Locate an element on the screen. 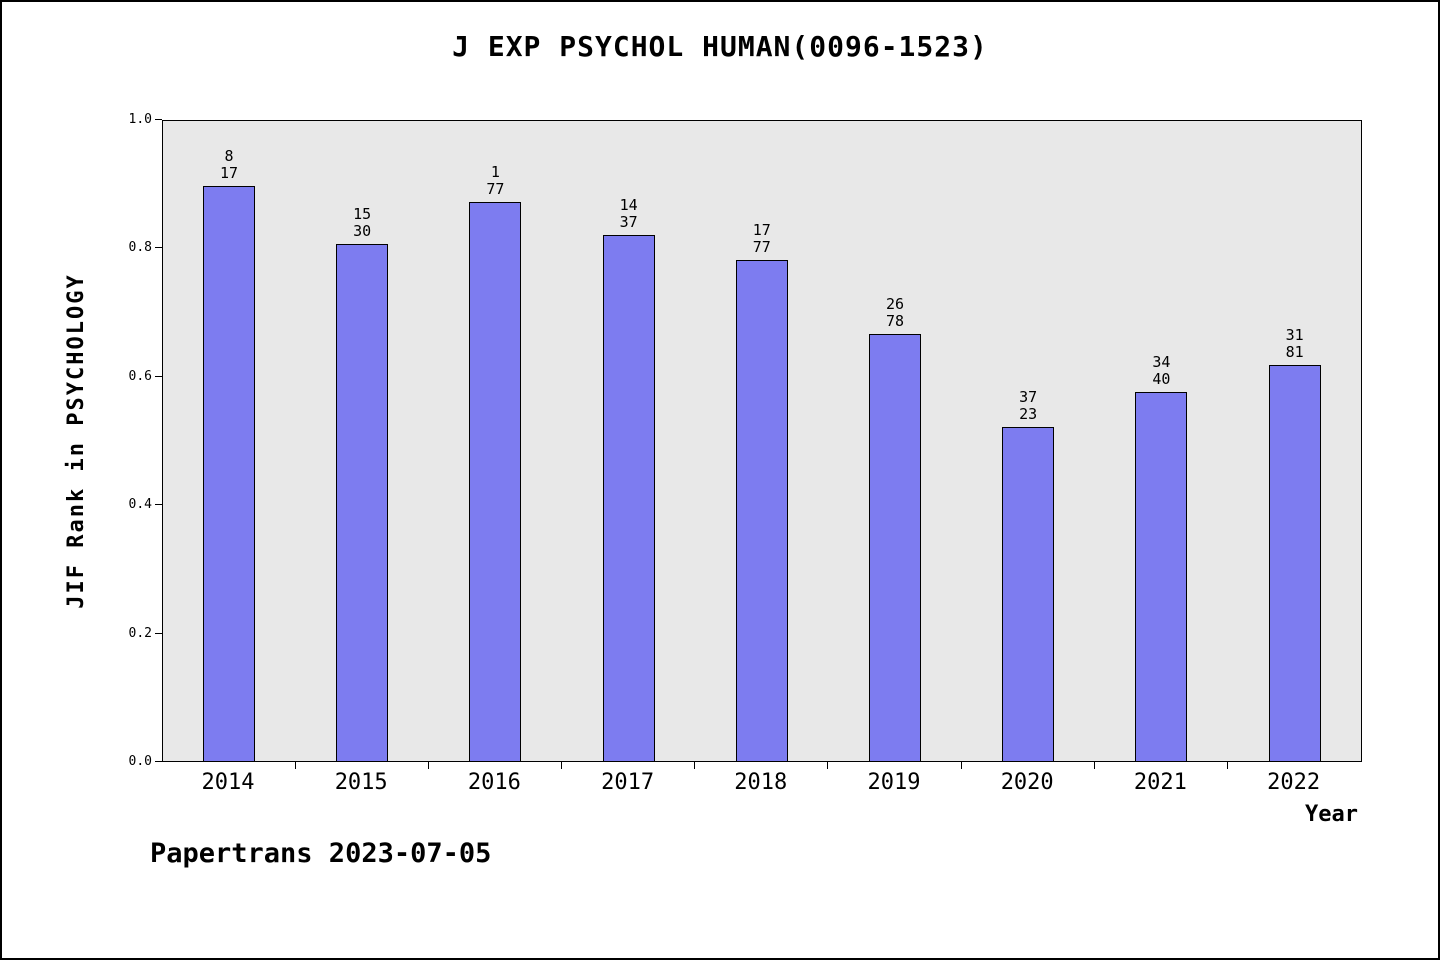  bar-total-value: 37 is located at coordinates (628, 221).